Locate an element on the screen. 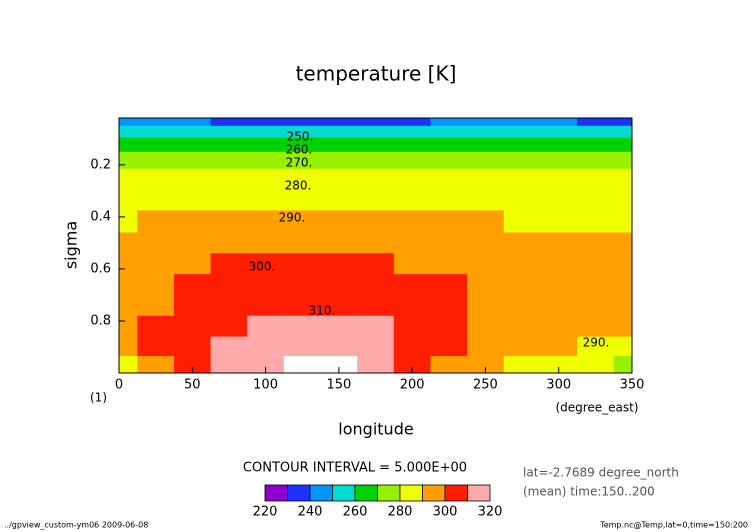 This screenshot has height=532, width=752. colorbar-tick-label: 260 is located at coordinates (355, 512).